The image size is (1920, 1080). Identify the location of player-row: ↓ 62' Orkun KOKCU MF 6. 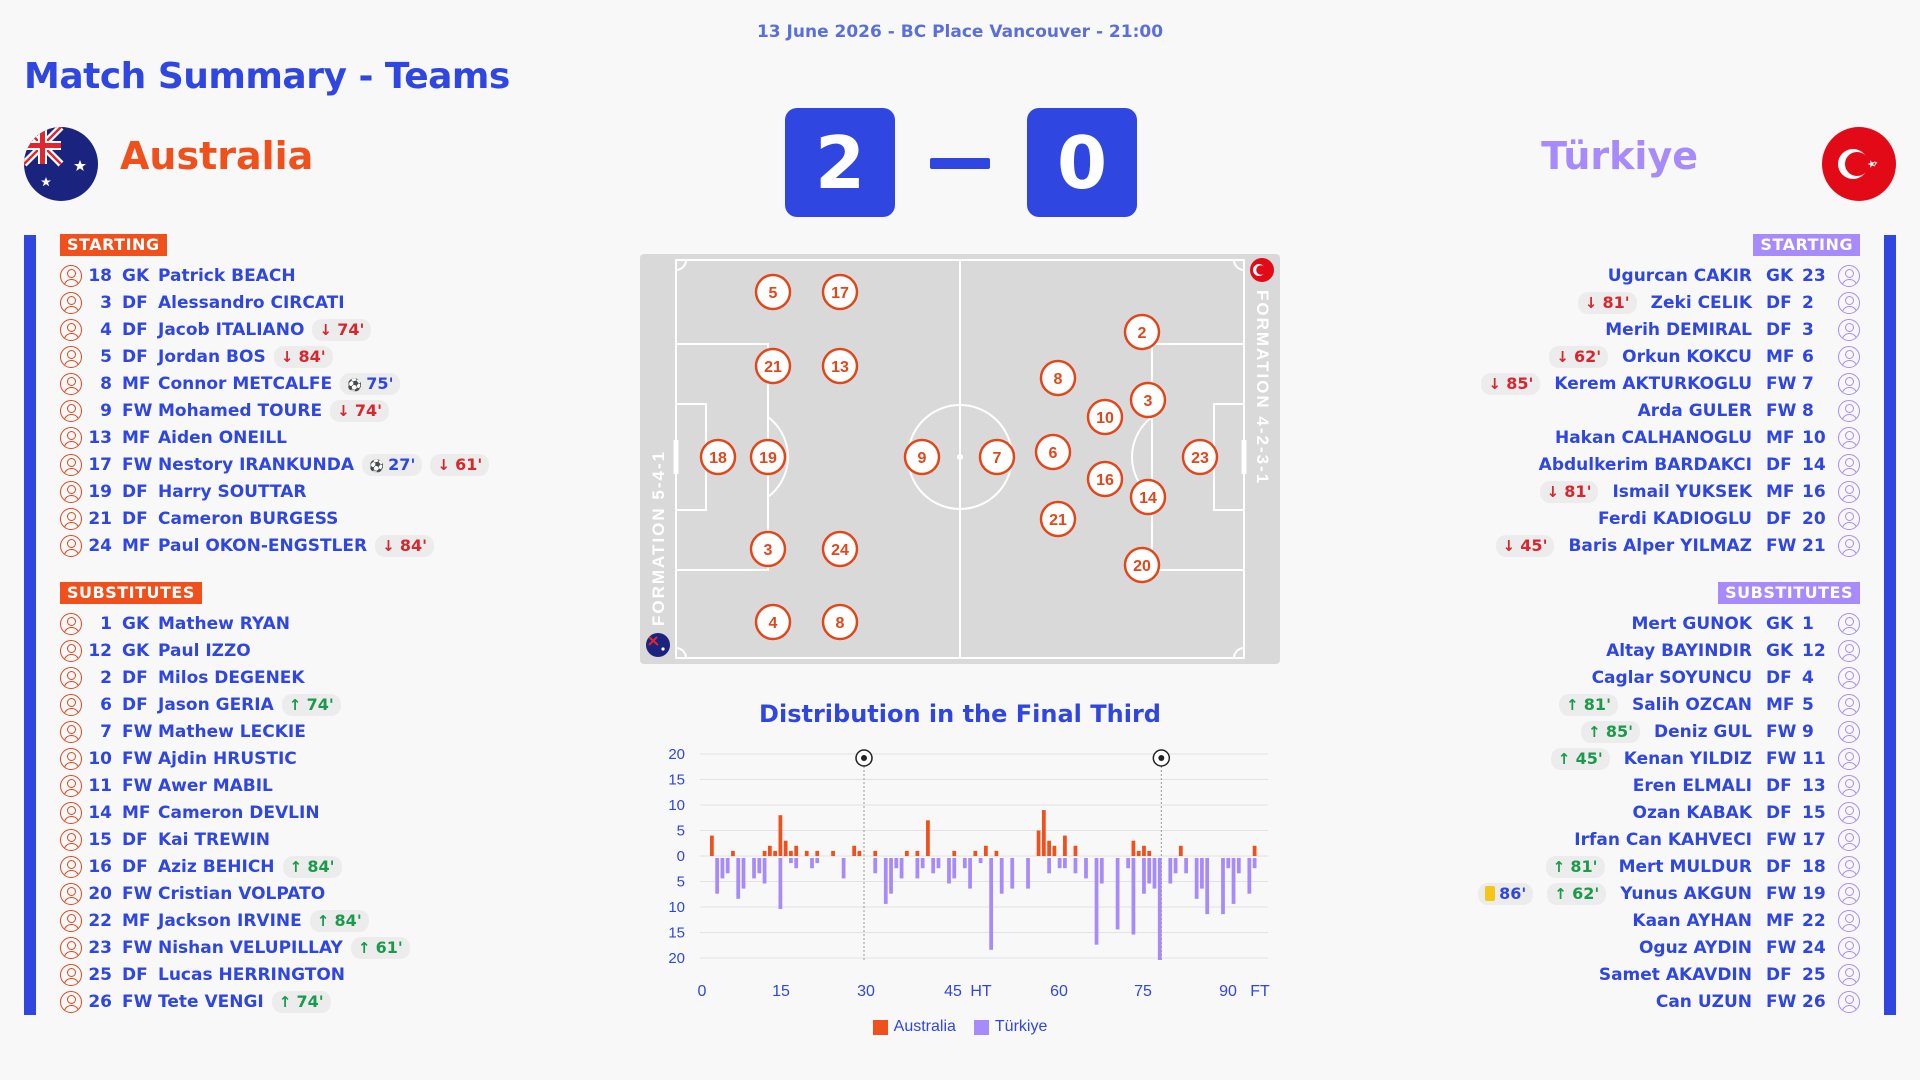
(1580, 356).